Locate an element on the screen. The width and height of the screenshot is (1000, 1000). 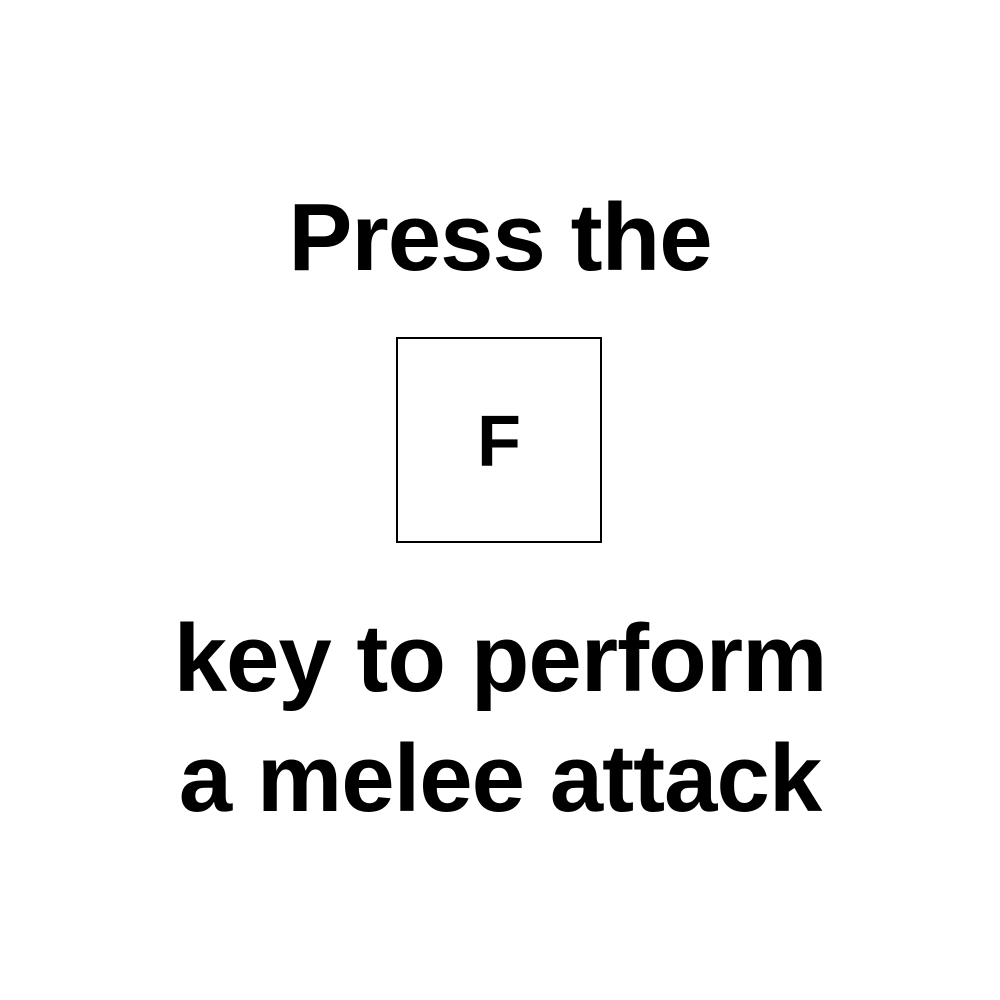
prompt-line-2: a melee attack is located at coordinates (500, 778).